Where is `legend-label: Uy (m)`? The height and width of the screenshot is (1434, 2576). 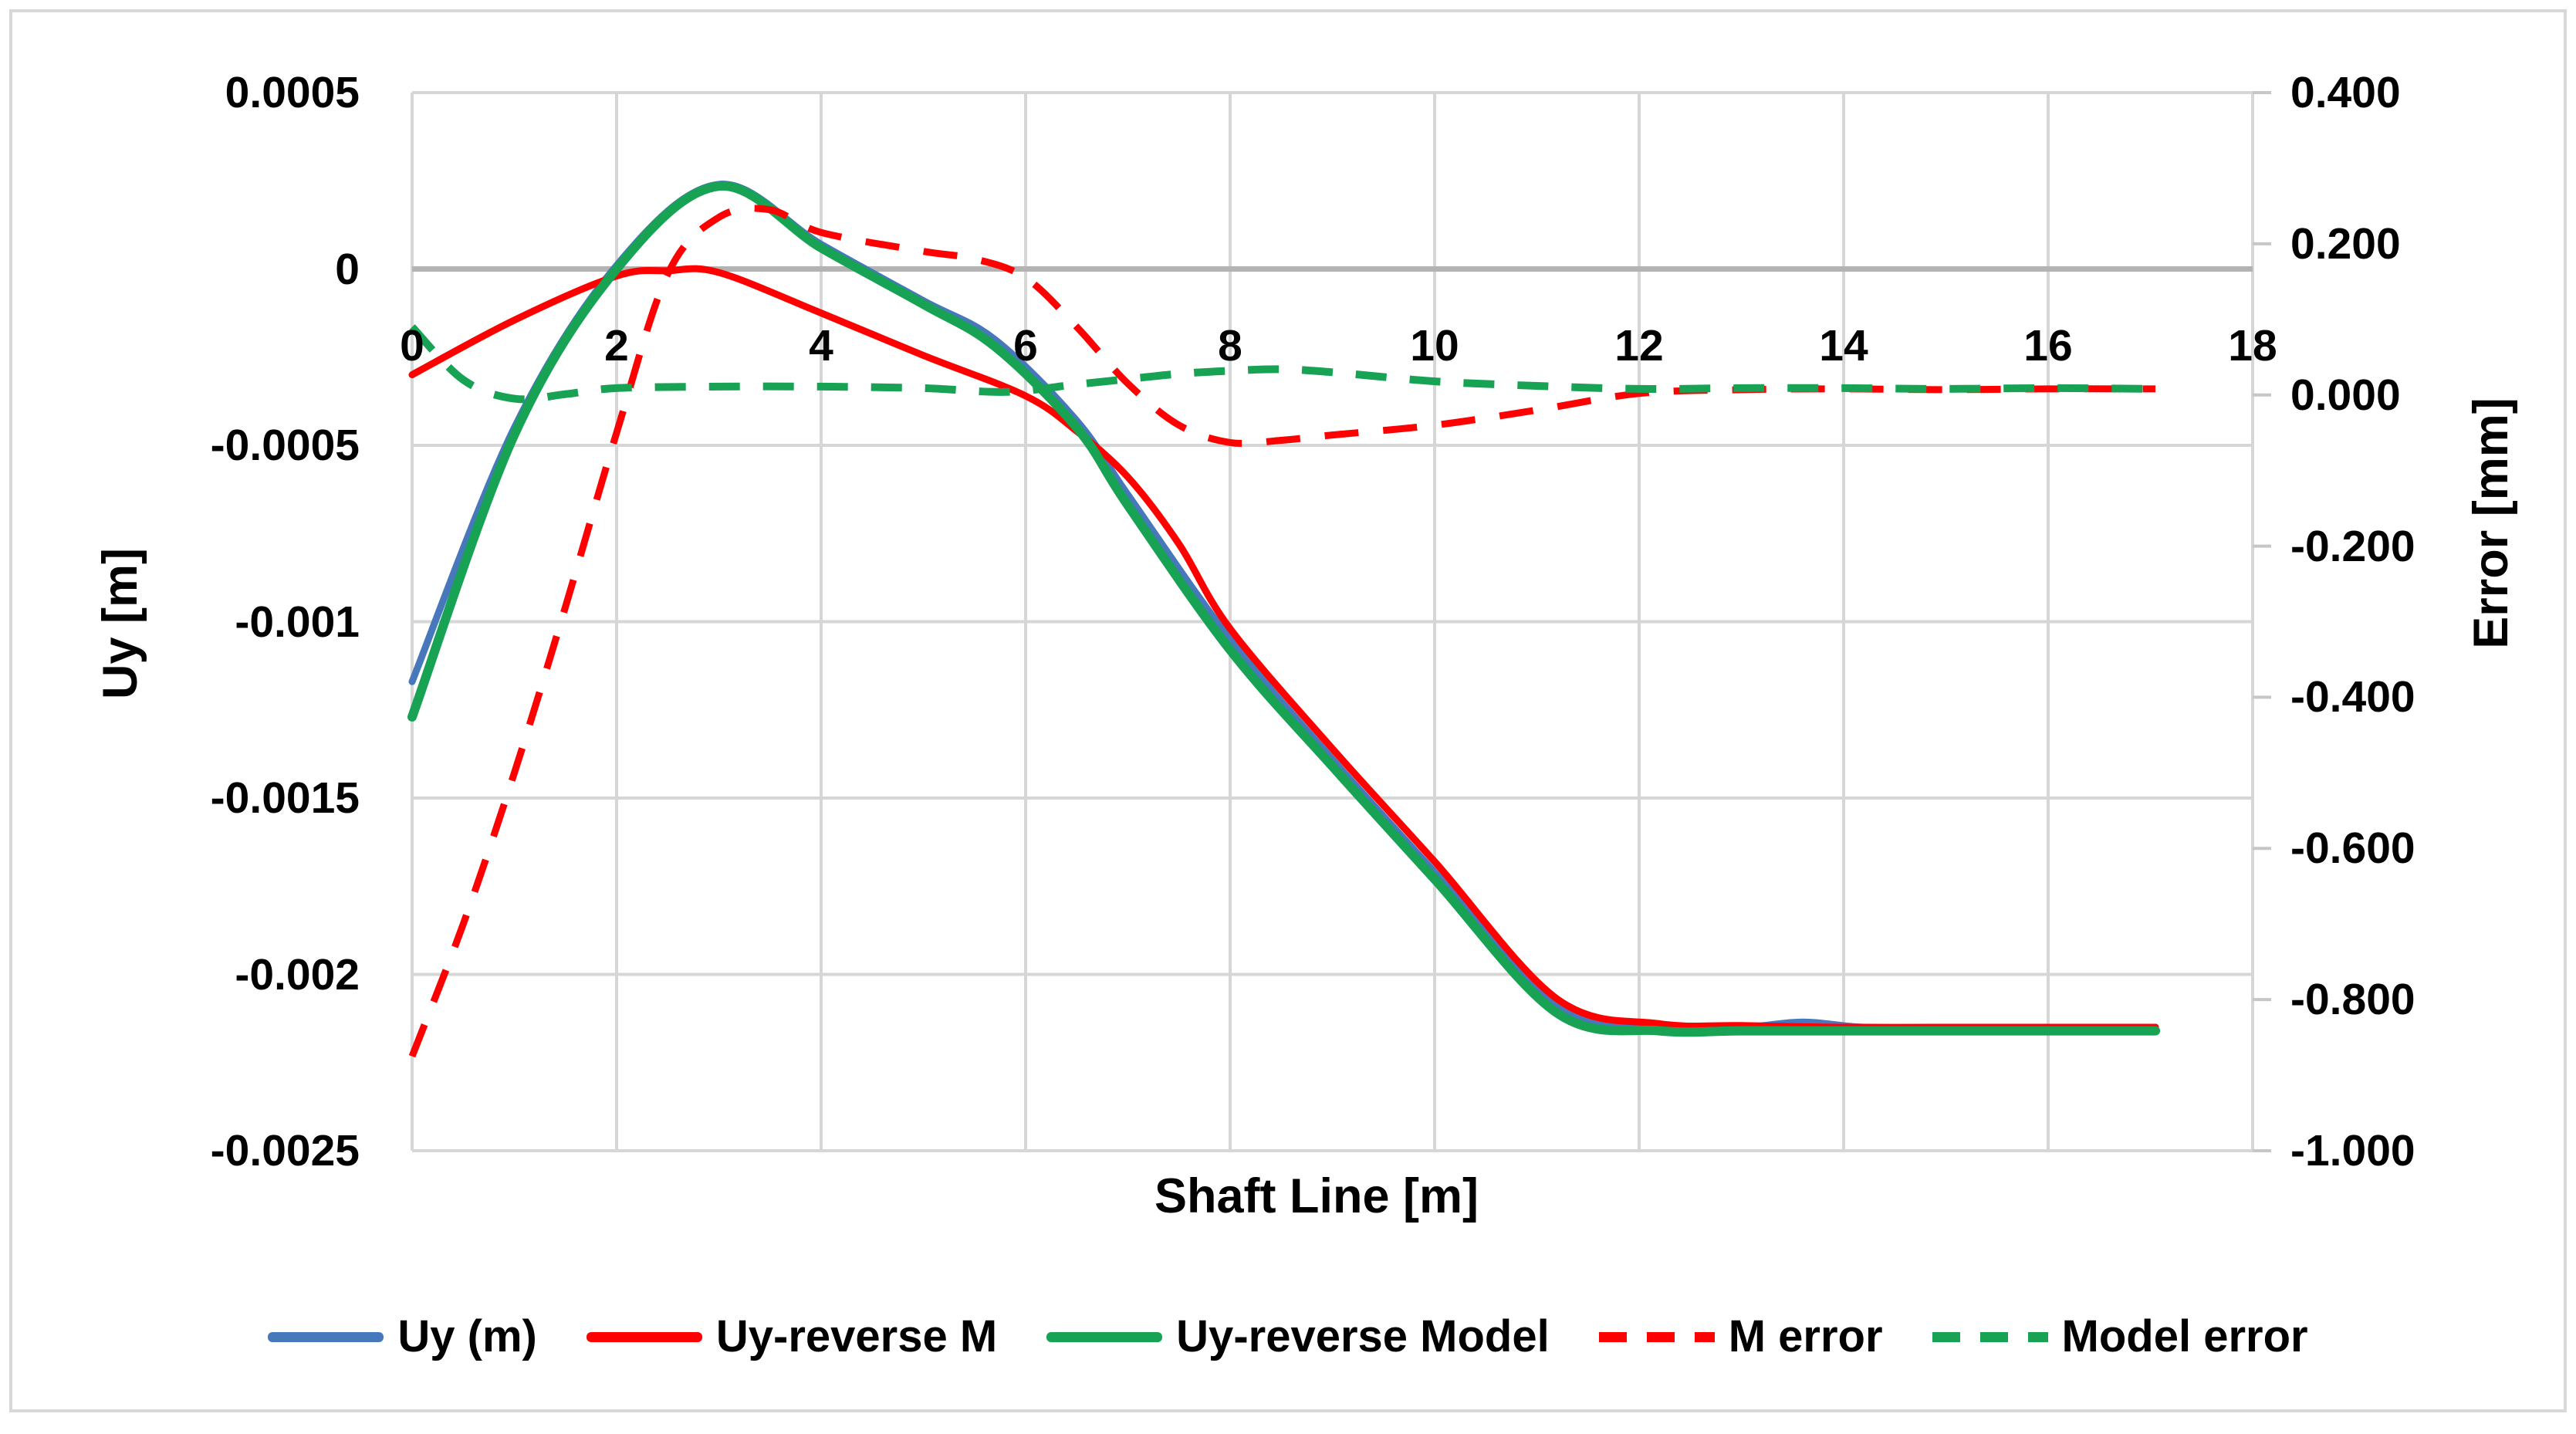 legend-label: Uy (m) is located at coordinates (467, 1336).